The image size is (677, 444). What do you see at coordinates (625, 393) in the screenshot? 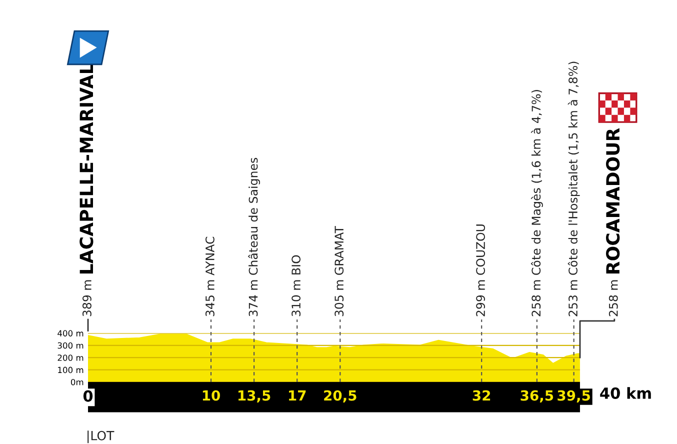
I see `text: 40 km` at bounding box center [625, 393].